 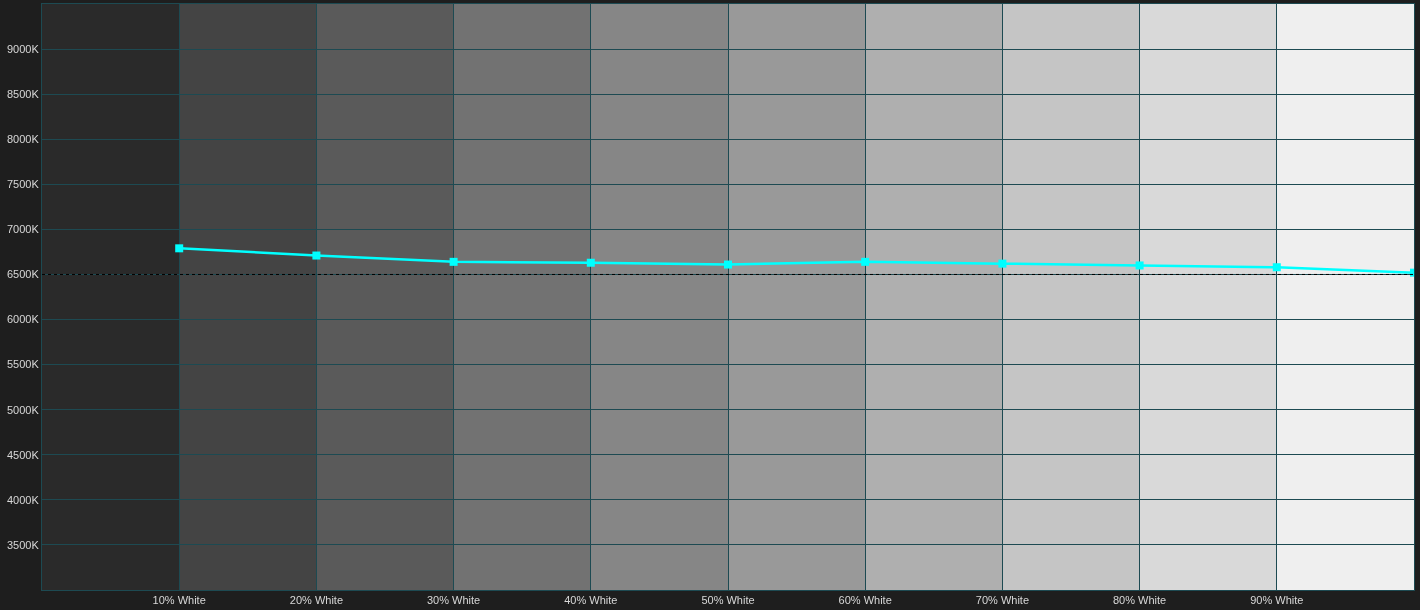 What do you see at coordinates (23, 48) in the screenshot?
I see `y-tick-label: 9000K` at bounding box center [23, 48].